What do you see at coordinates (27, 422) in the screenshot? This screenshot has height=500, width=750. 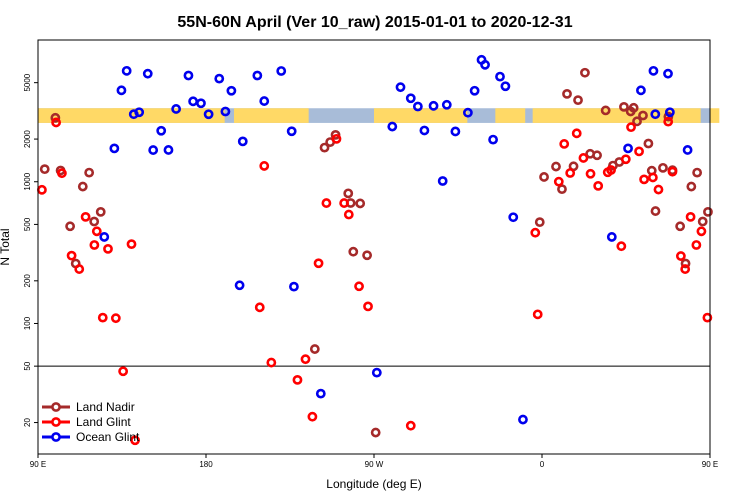 I see `y-tick-label: 20` at bounding box center [27, 422].